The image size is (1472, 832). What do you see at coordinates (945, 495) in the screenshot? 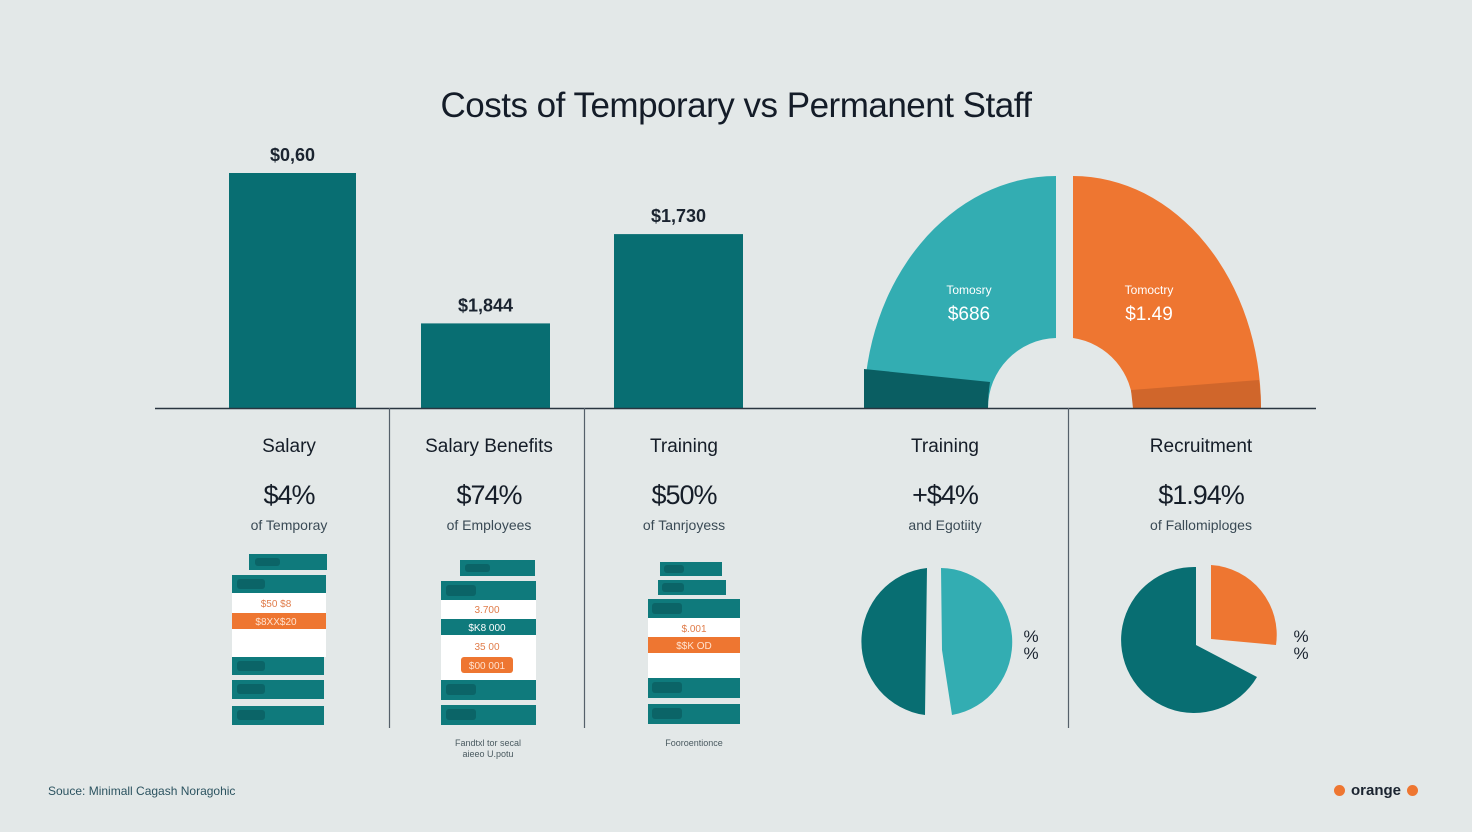
I see `column-value: +$4%` at bounding box center [945, 495].